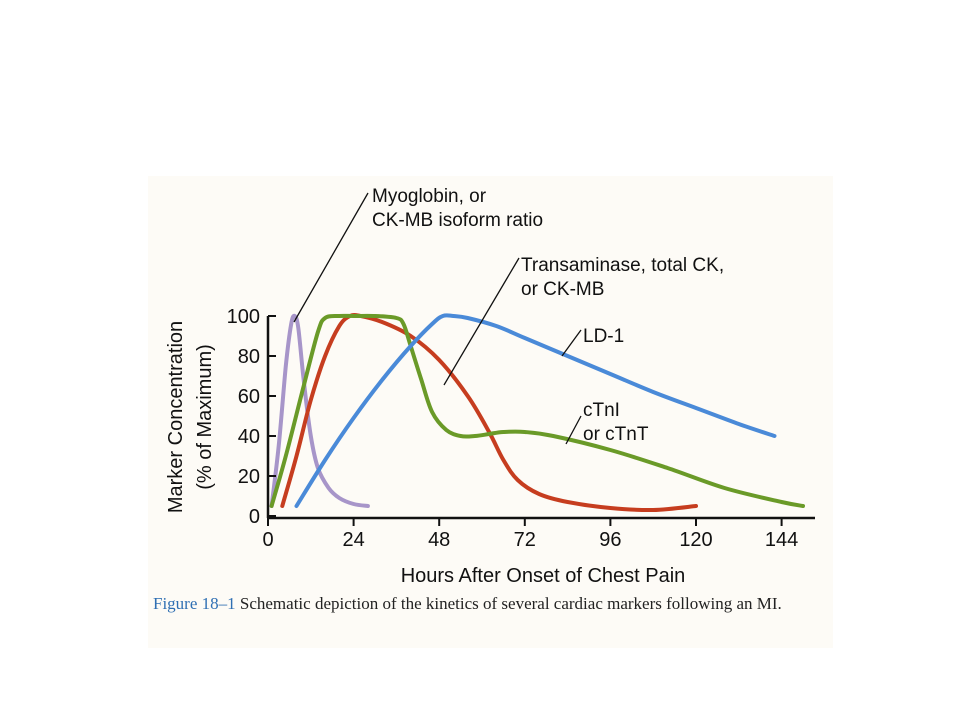 This screenshot has height=720, width=960. I want to click on x-ticks: 0 24 48 72 96 120 144, so click(530, 534).